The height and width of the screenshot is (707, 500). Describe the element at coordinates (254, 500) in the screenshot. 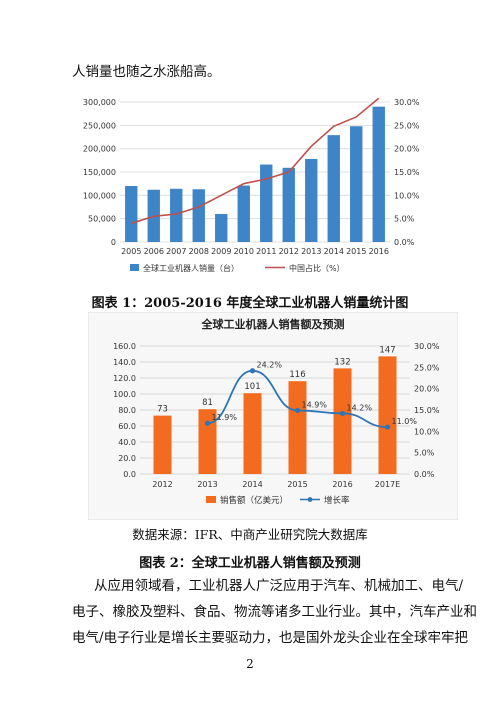

I see `legend-label-bar: 销售额（亿美元）` at that location.